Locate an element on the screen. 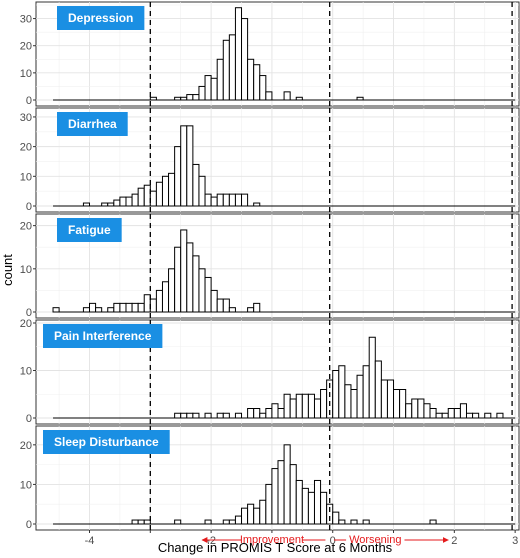 The height and width of the screenshot is (558, 520). strip-label: Depression is located at coordinates (100, 18).